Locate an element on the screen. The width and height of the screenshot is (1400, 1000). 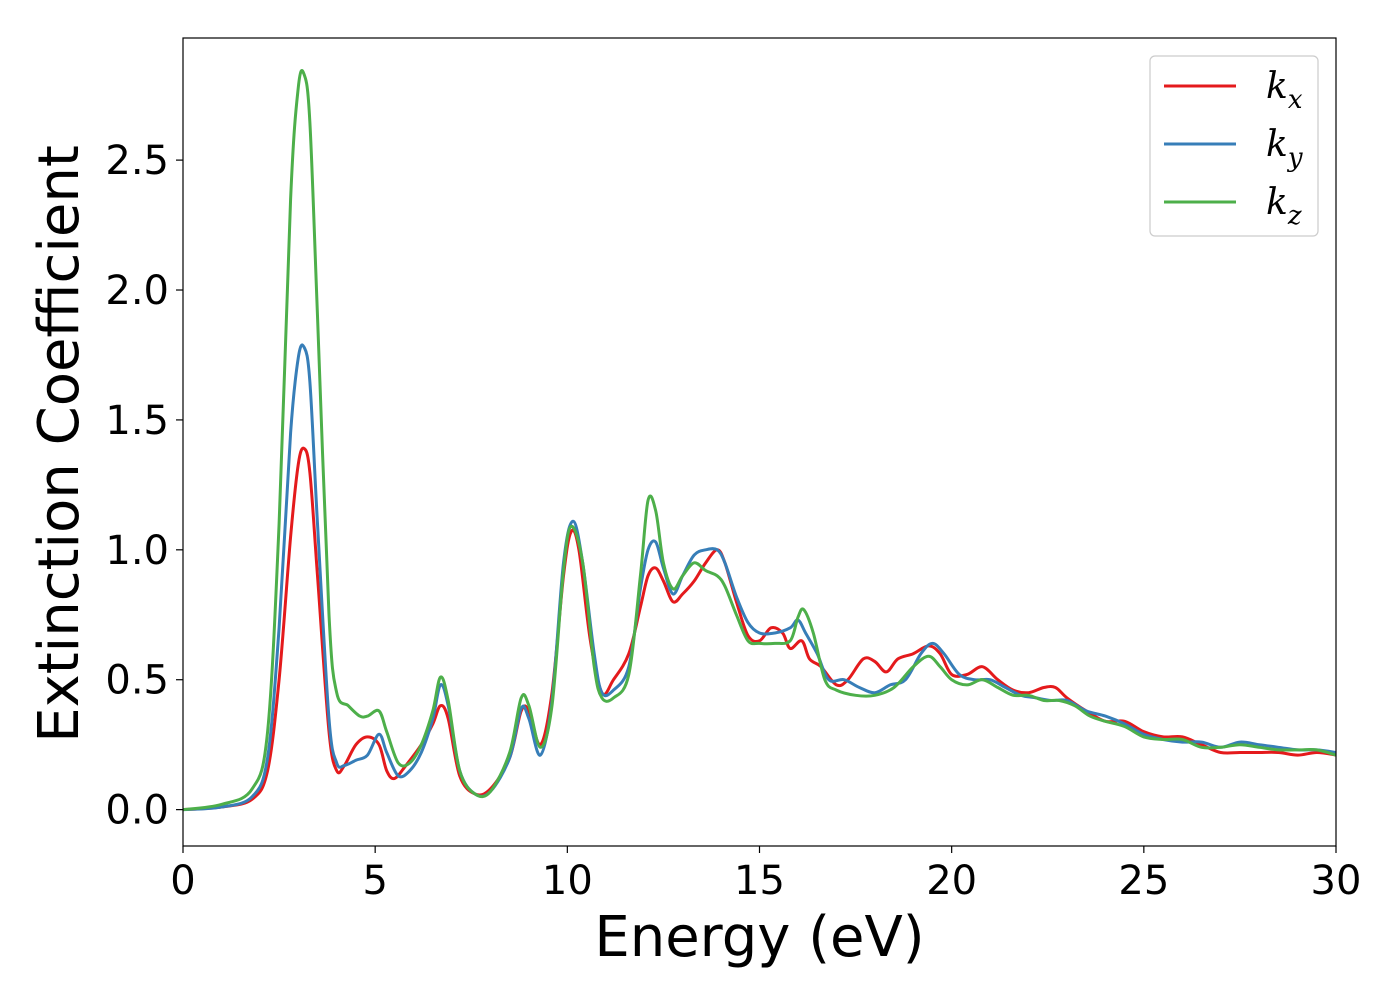
y-tick-label: 2.0 is located at coordinates (137, 291).